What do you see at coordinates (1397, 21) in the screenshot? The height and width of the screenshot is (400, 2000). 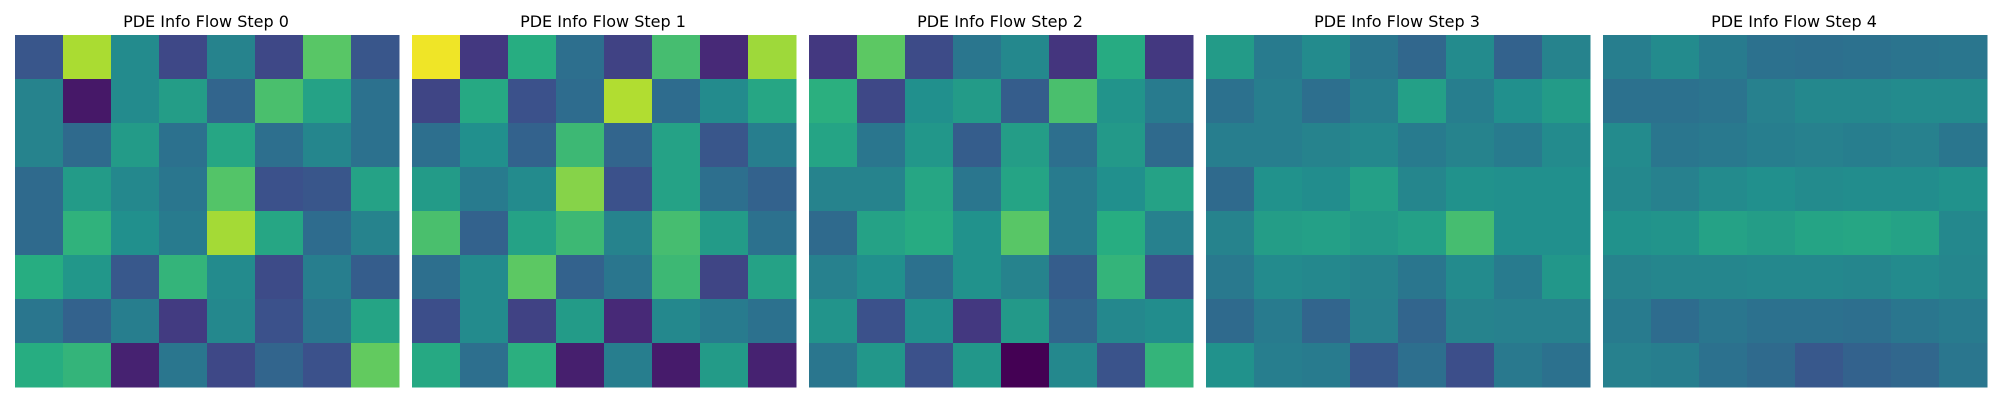 I see `panel-title-step-3: PDE Info Flow Step 3` at bounding box center [1397, 21].